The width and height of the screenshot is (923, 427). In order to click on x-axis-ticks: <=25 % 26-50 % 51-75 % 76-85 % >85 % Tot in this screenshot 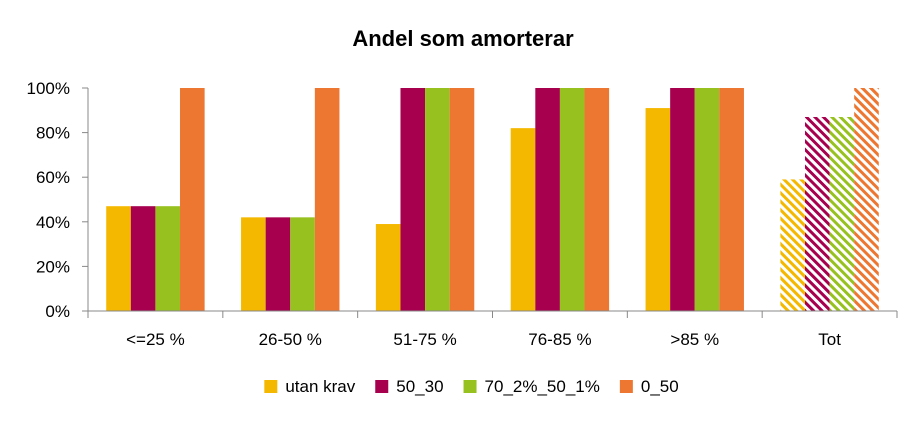, I will do `click(483, 339)`.